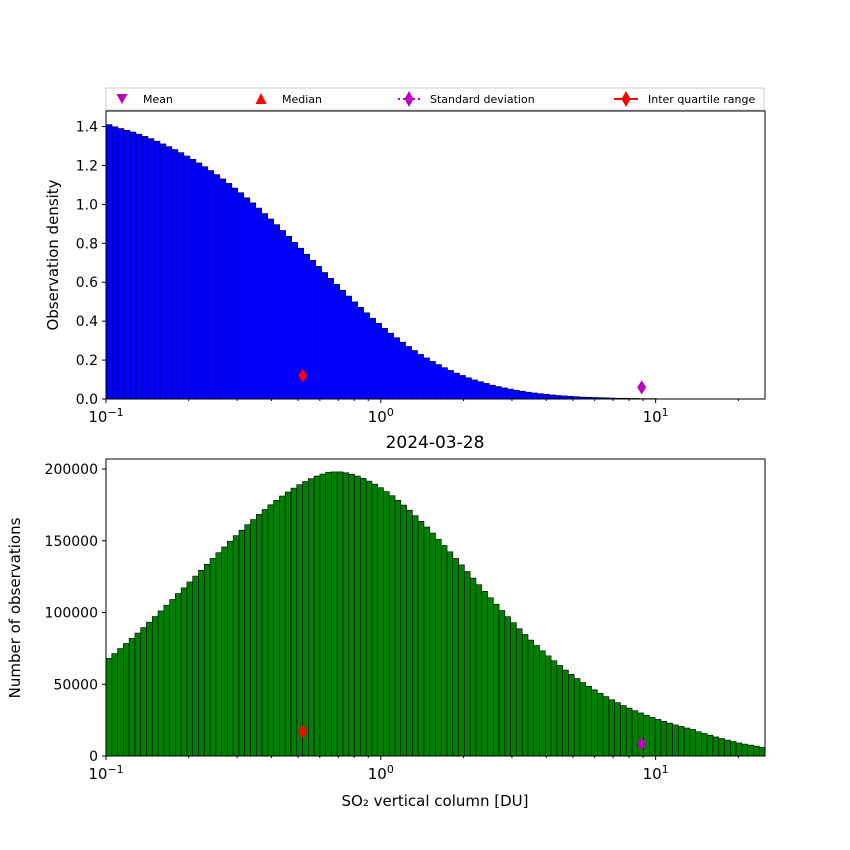 This screenshot has height=850, width=850. What do you see at coordinates (71, 470) in the screenshot?
I see `count-y-tick-label: 200000` at bounding box center [71, 470].